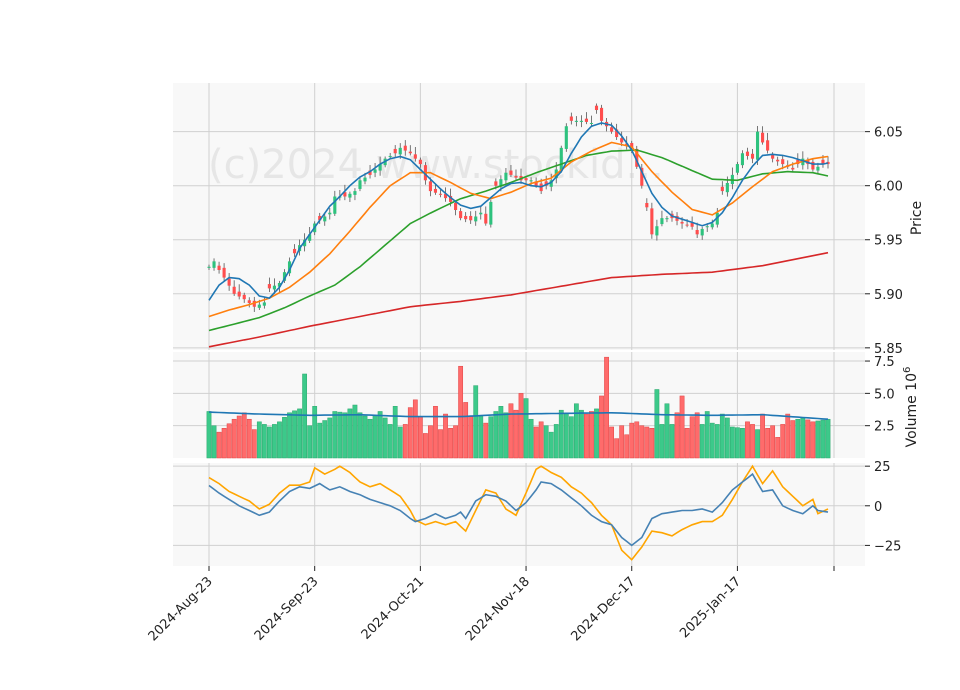 The image size is (960, 690). I want to click on x-tick-label: 2024-Dec-17, so click(603, 609).